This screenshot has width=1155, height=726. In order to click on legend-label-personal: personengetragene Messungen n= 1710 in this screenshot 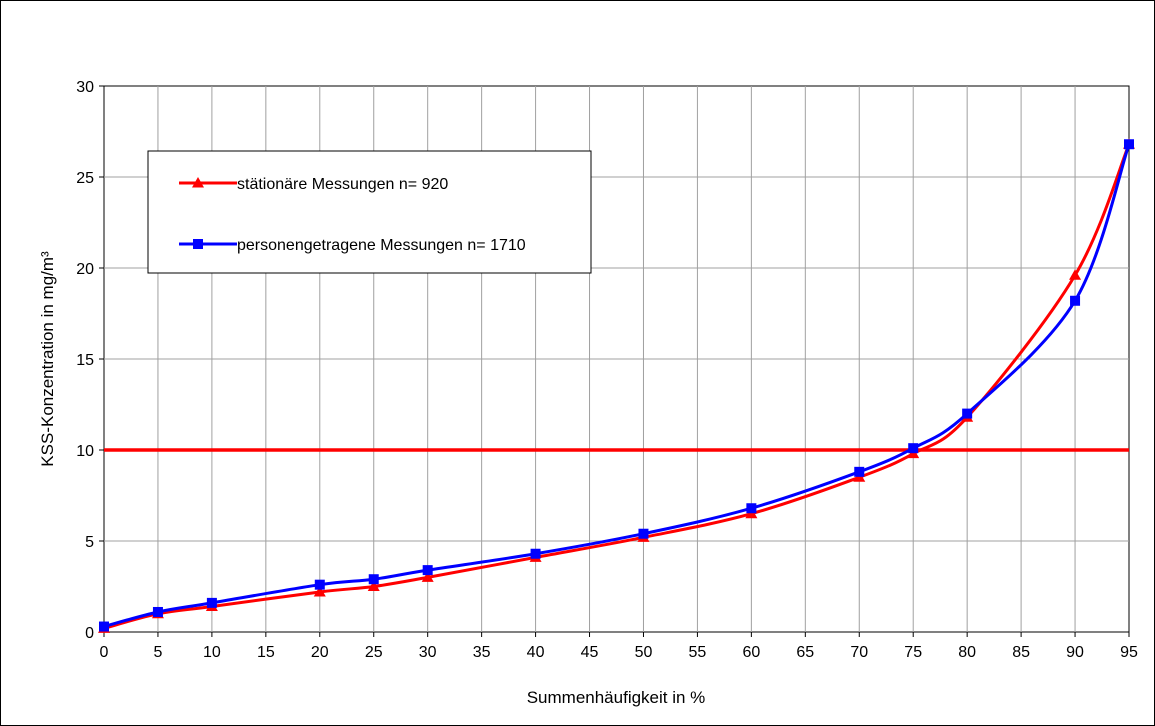, I will do `click(381, 245)`.